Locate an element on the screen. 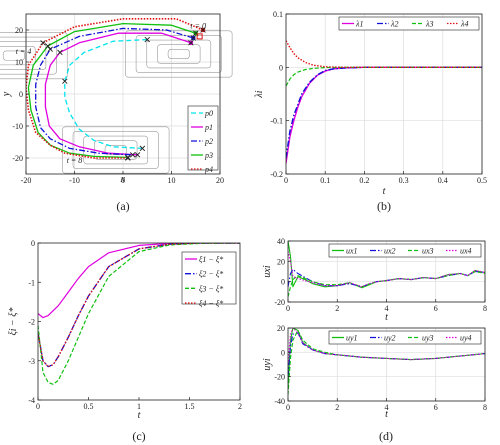 This screenshot has width=500, height=445. legend-label-1: p0 is located at coordinates (208, 113).